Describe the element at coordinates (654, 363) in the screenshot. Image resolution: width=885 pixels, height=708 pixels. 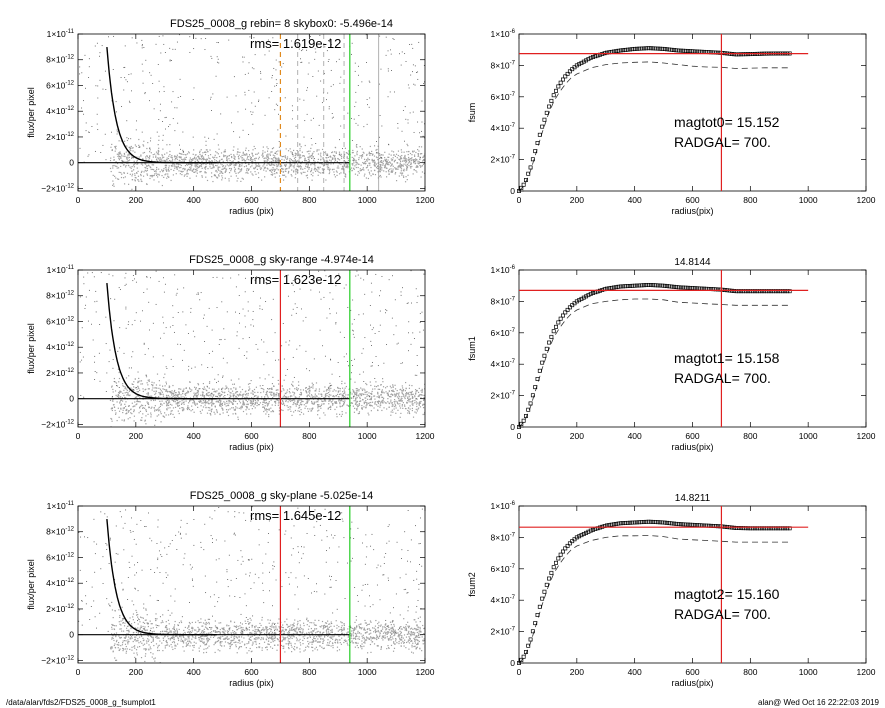
I see `inner-sum-curve` at that location.